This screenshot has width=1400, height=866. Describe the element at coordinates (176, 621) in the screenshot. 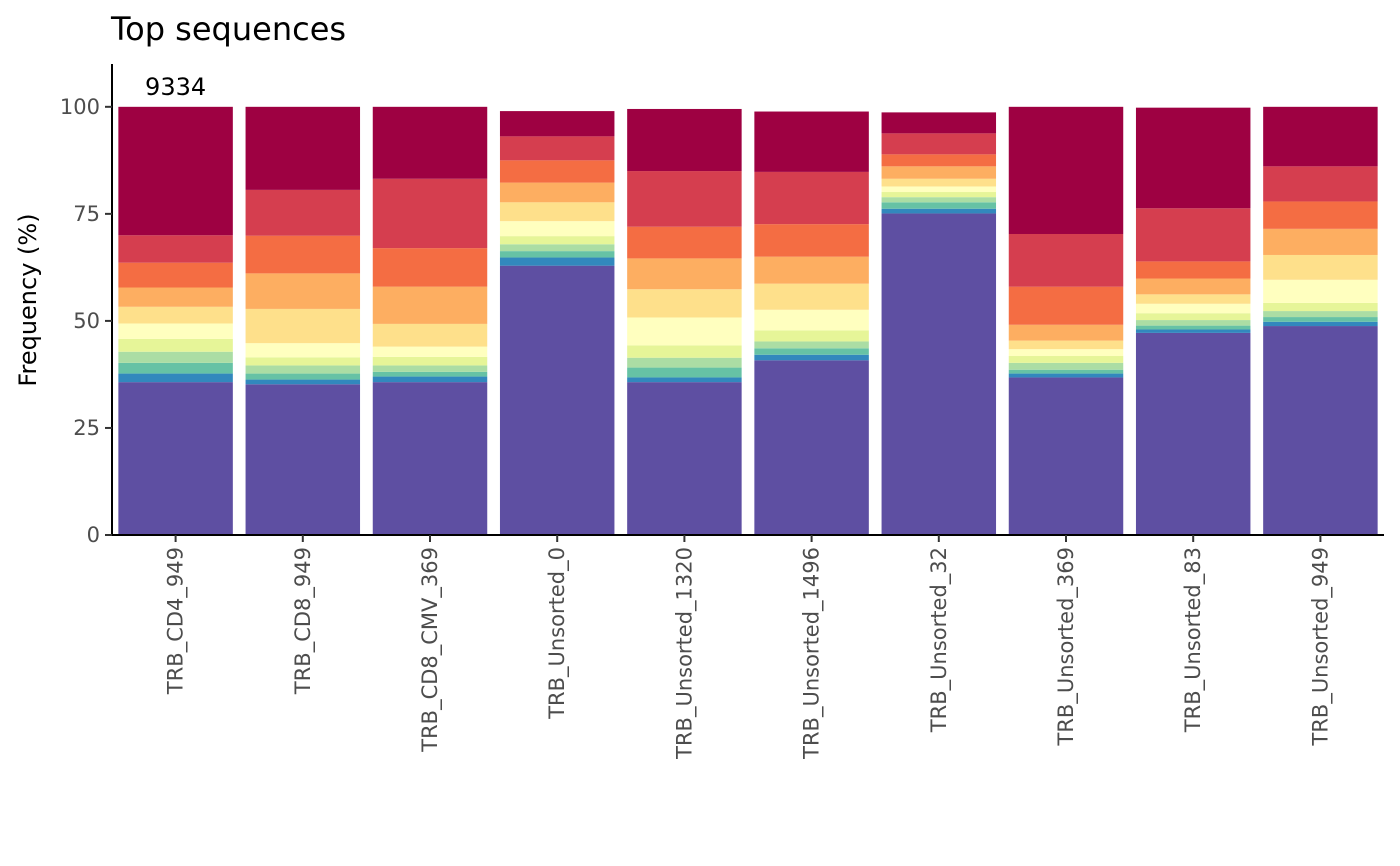

I see `x-tick-label: TRB_CD4_949` at that location.